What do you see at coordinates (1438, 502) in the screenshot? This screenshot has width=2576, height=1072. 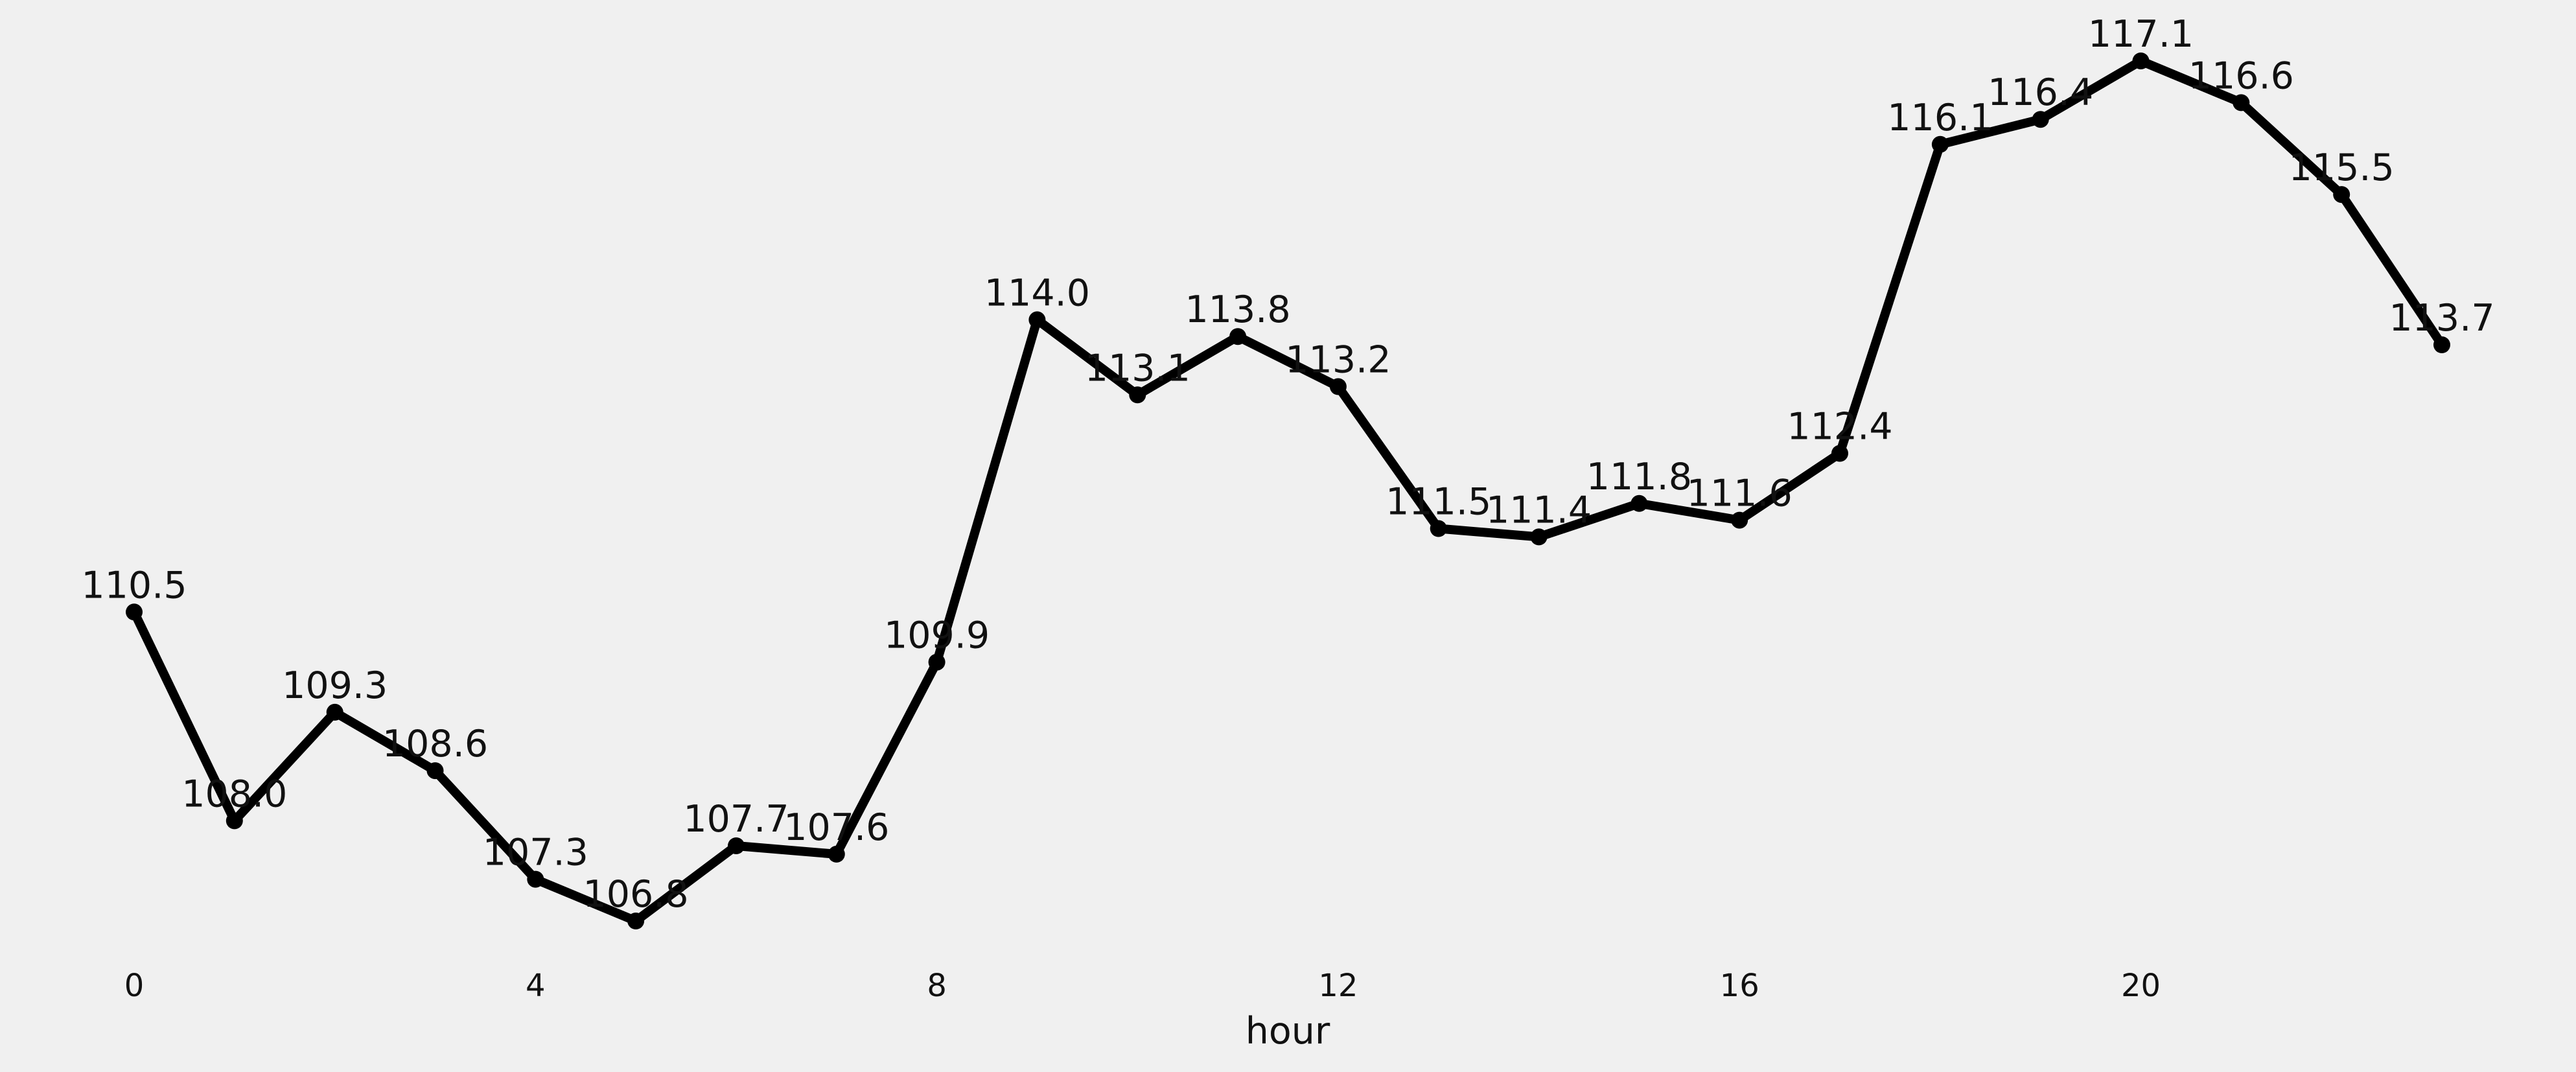 I see `data-label: 111.5` at bounding box center [1438, 502].